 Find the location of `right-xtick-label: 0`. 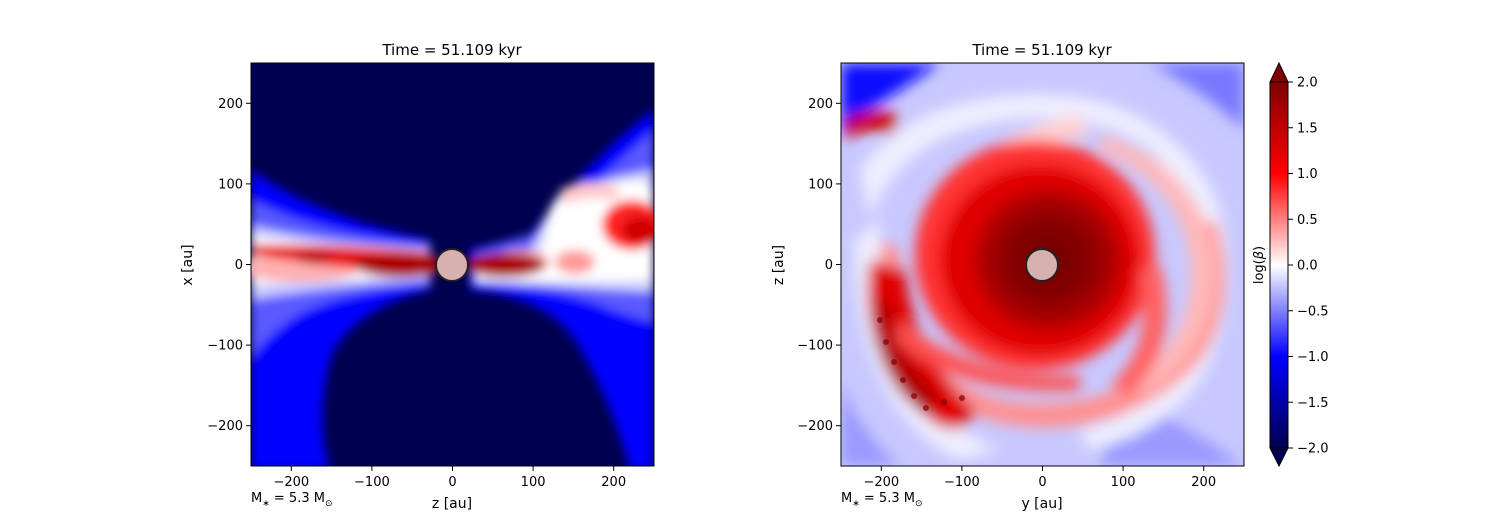

right-xtick-label: 0 is located at coordinates (1042, 482).